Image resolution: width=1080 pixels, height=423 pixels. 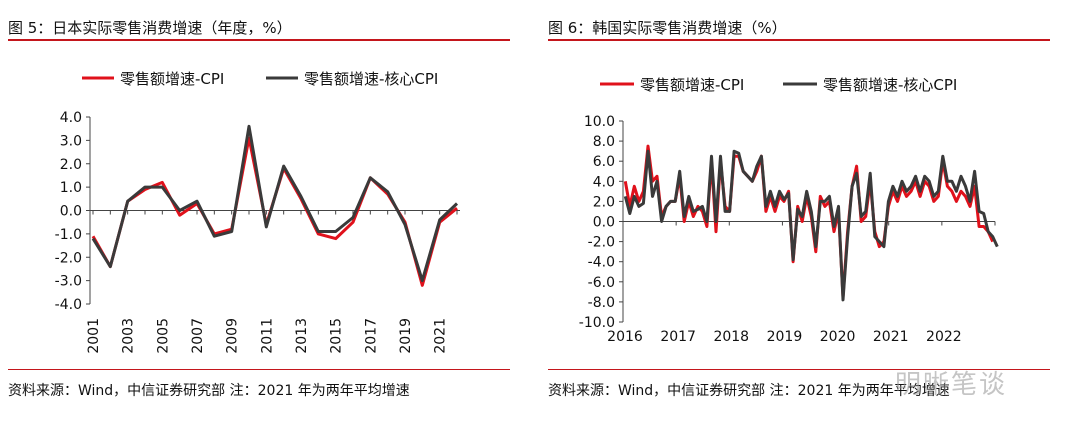 I want to click on x-tick-label: 2015, so click(x=337, y=336).